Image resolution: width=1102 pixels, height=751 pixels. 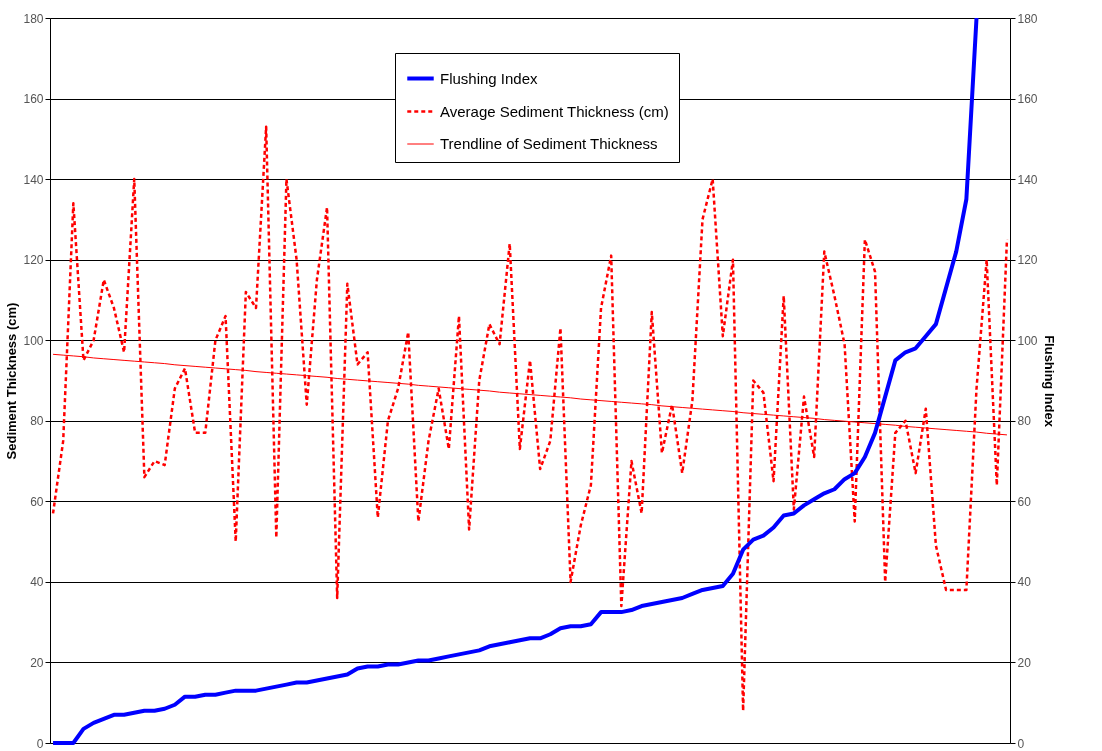 I want to click on legend-label: Average Sediment Thickness (cm), so click(x=554, y=111).